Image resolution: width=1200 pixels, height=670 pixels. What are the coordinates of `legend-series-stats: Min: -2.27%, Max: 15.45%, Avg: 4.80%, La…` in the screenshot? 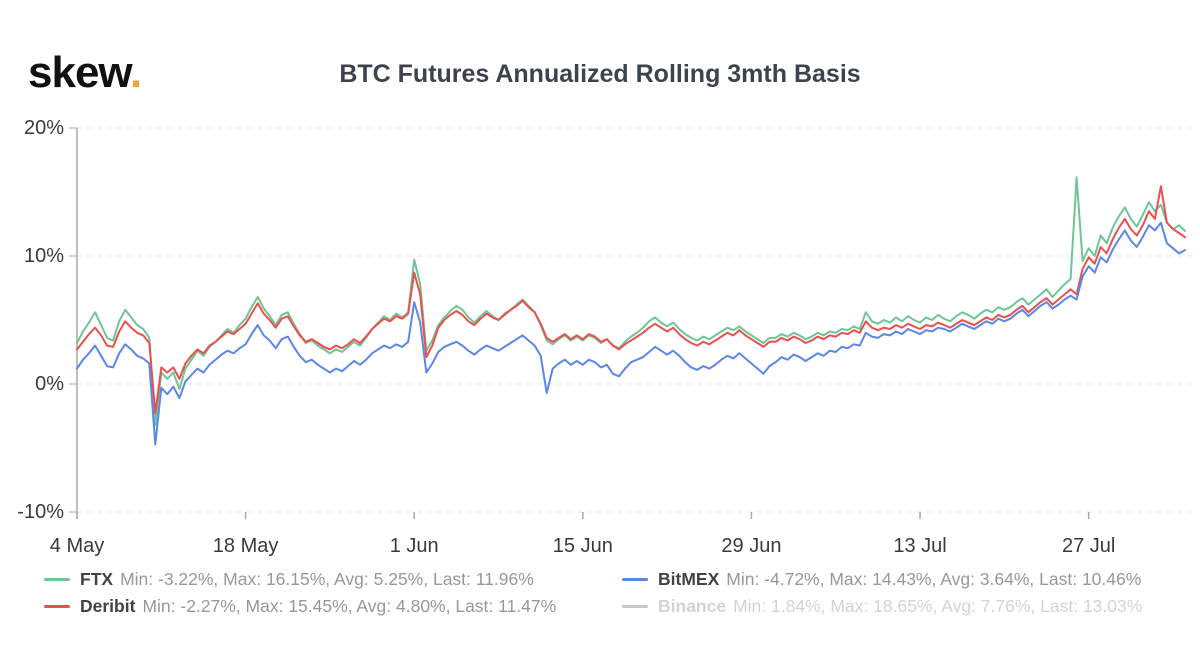 It's located at (349, 606).